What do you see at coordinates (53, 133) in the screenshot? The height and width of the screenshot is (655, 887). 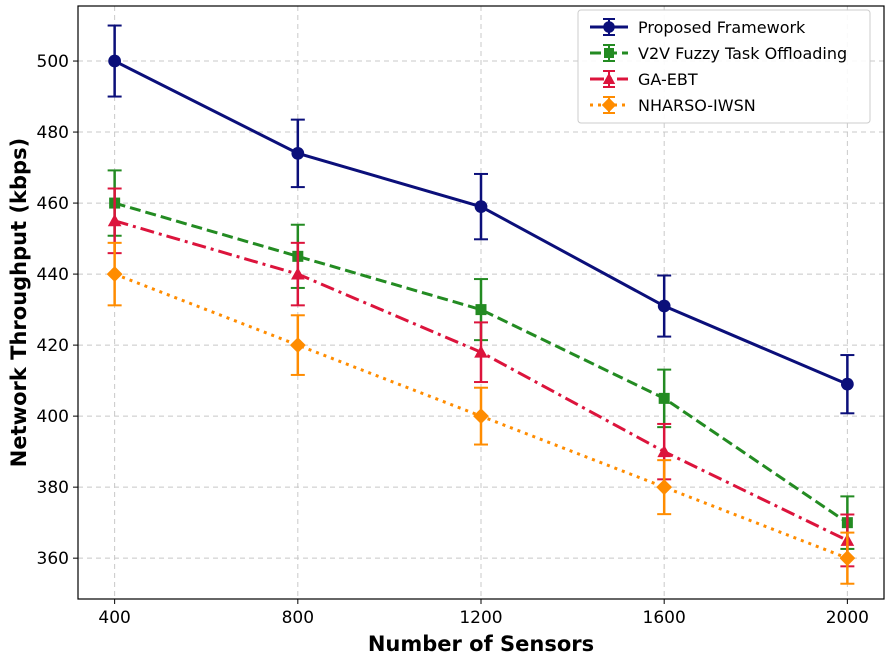 I see `y-tick-label: 480` at bounding box center [53, 133].